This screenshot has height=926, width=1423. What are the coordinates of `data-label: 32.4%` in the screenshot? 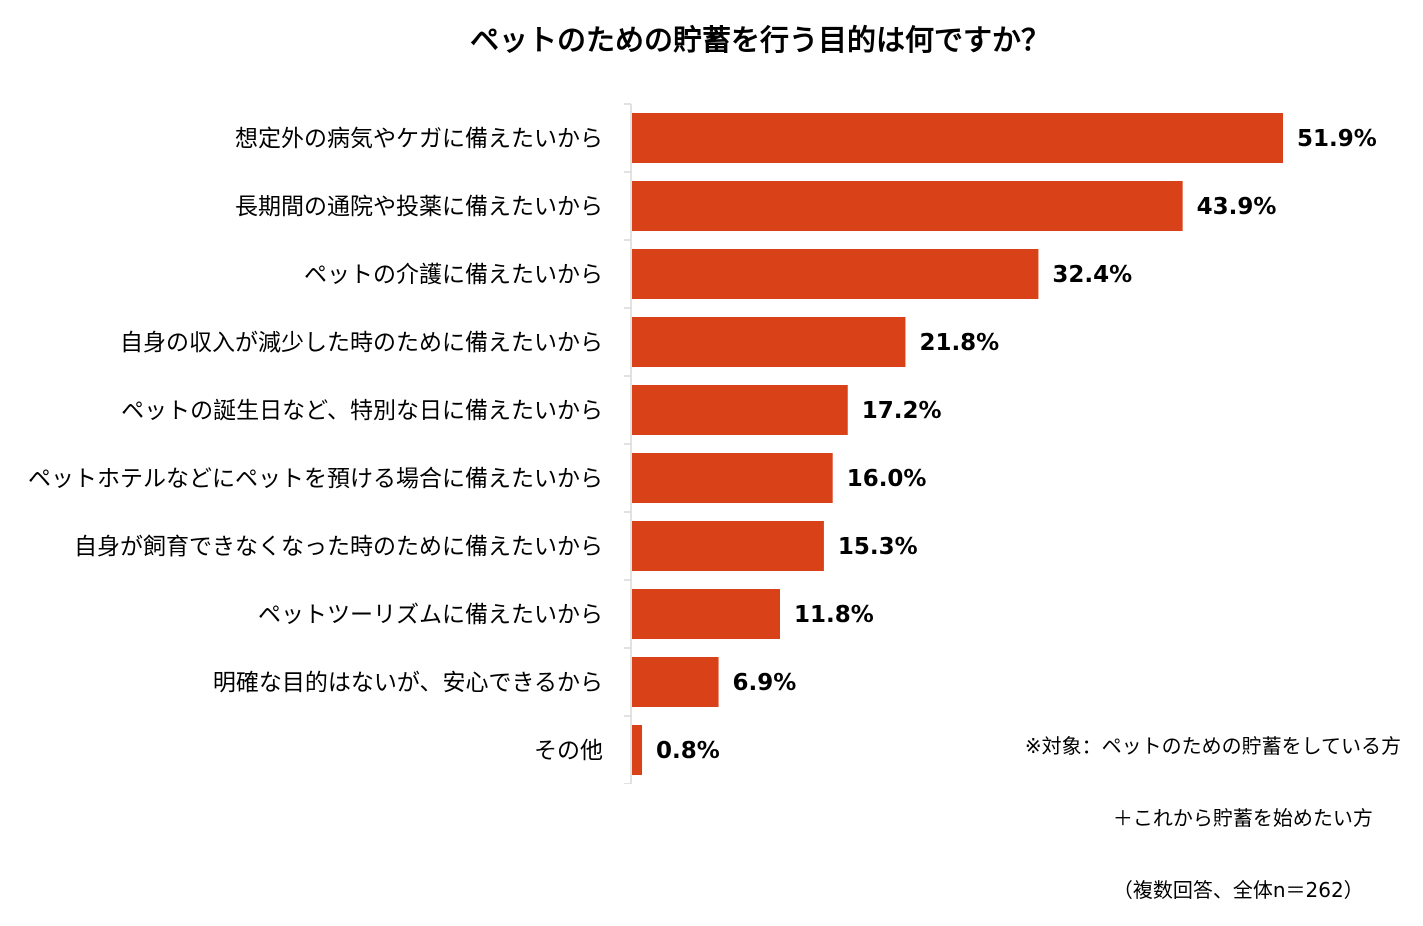 It's located at (1092, 275).